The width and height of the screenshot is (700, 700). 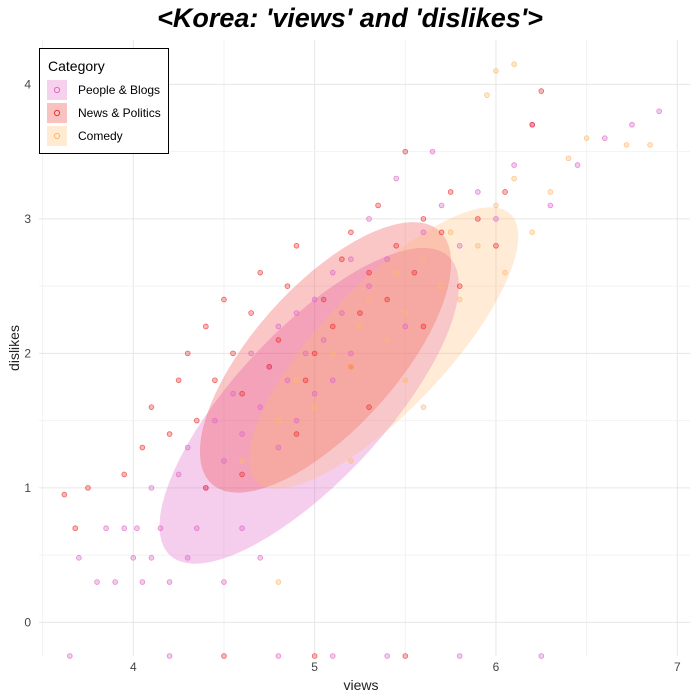 I want to click on legend-title: Category, so click(x=76, y=66).